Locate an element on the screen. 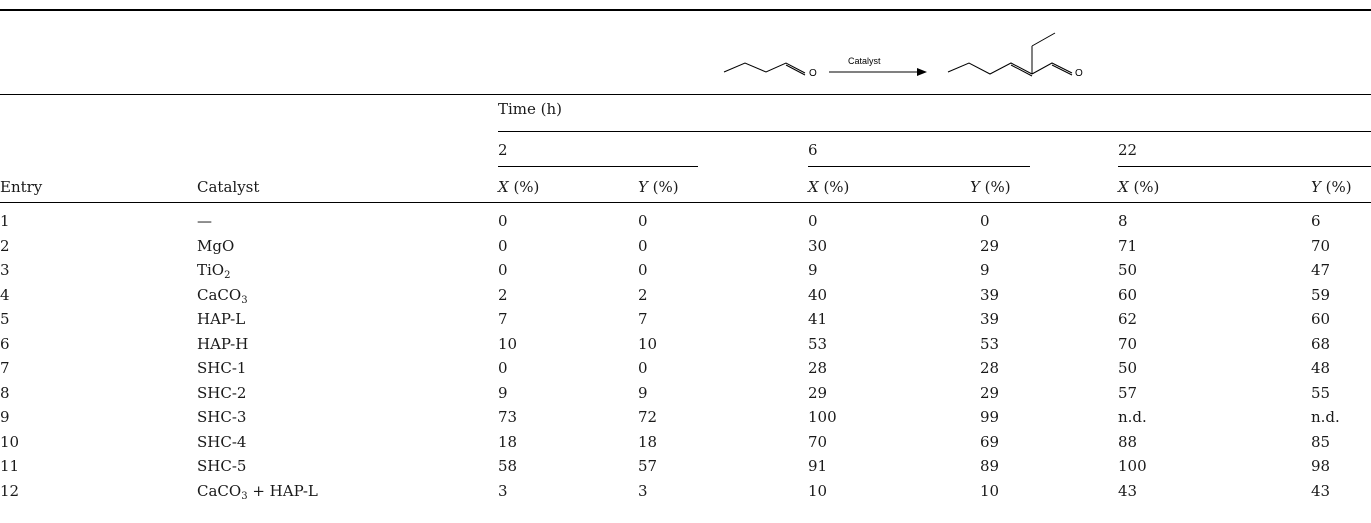 The image size is (1371, 523). catalyst-name: SHC-1 is located at coordinates (222, 368).